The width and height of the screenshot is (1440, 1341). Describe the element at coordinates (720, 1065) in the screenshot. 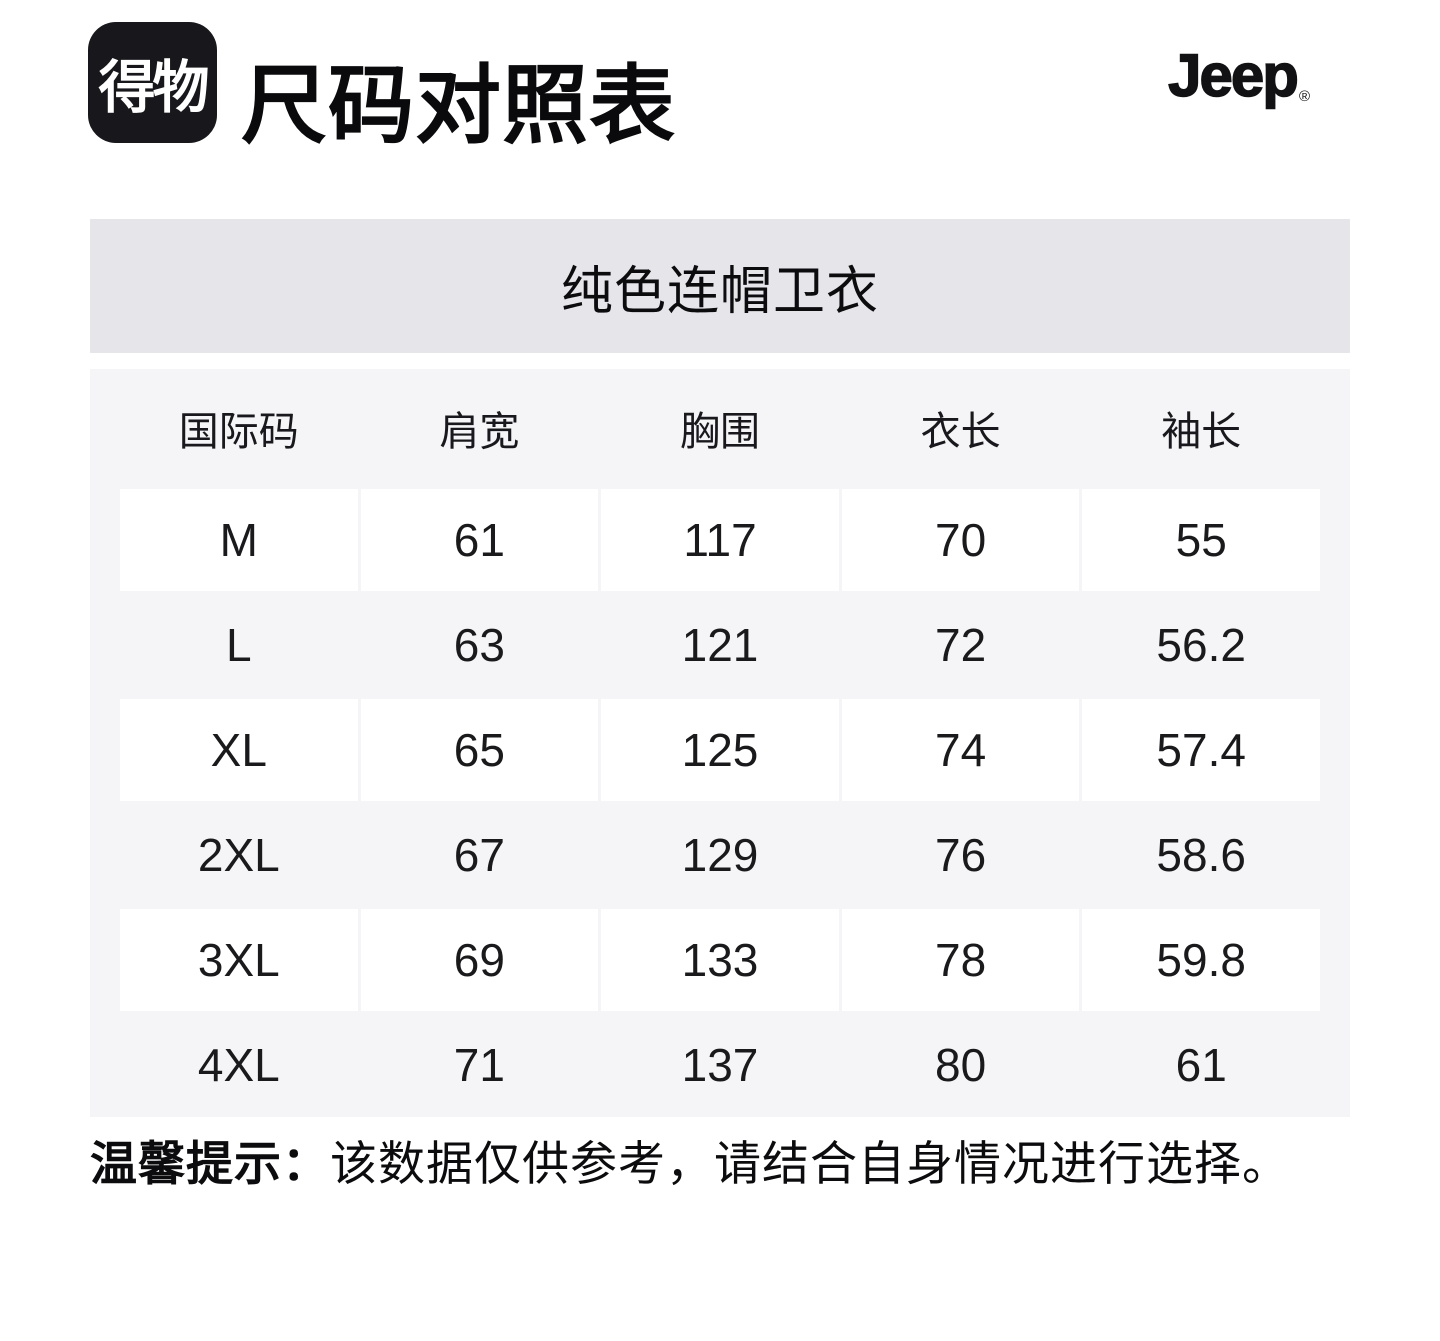

I see `measure-cell: 137` at that location.